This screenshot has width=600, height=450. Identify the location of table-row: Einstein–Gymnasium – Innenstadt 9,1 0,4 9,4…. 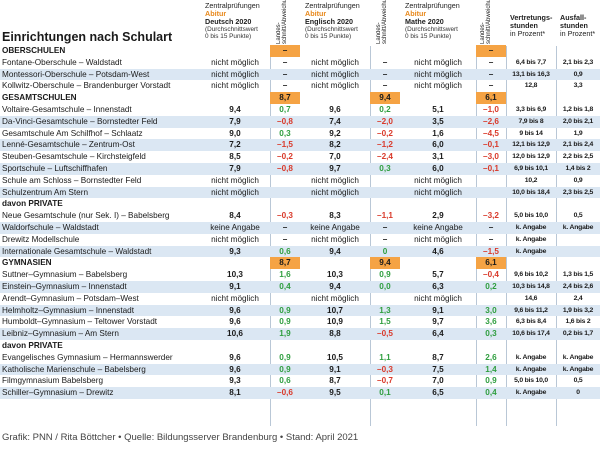
(300, 286).